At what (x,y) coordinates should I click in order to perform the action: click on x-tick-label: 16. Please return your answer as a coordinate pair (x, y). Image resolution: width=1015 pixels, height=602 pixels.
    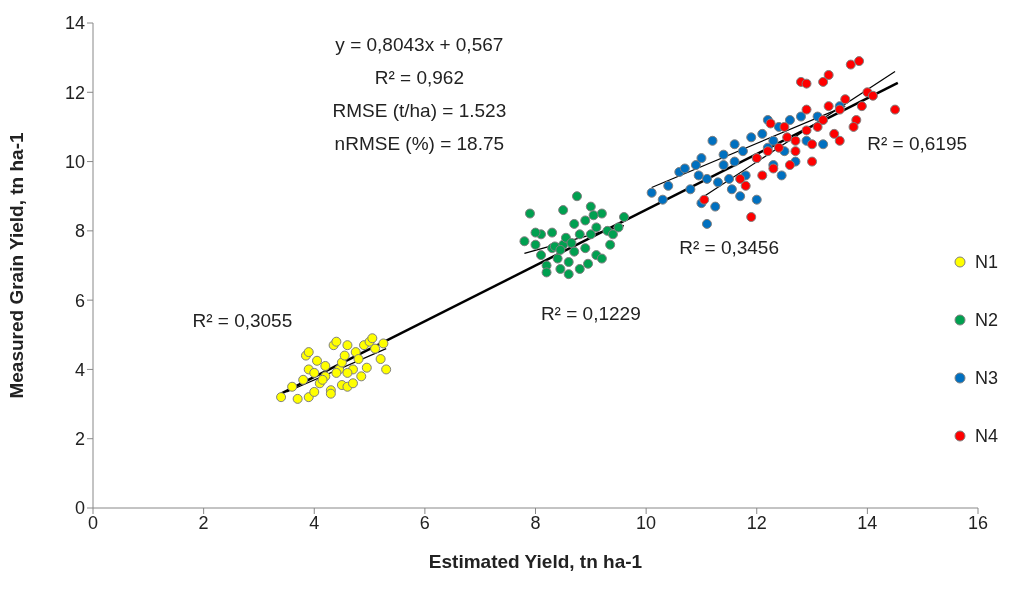
    Looking at the image, I should click on (978, 522).